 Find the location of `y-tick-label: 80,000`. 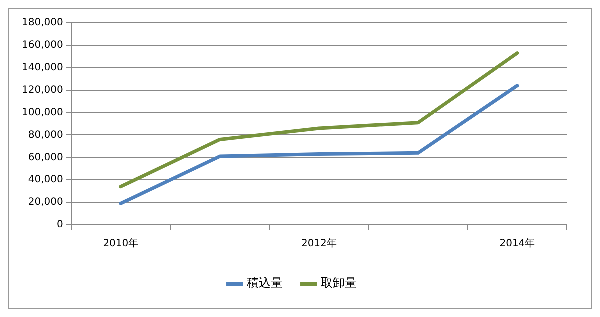

y-tick-label: 80,000 is located at coordinates (46, 135).